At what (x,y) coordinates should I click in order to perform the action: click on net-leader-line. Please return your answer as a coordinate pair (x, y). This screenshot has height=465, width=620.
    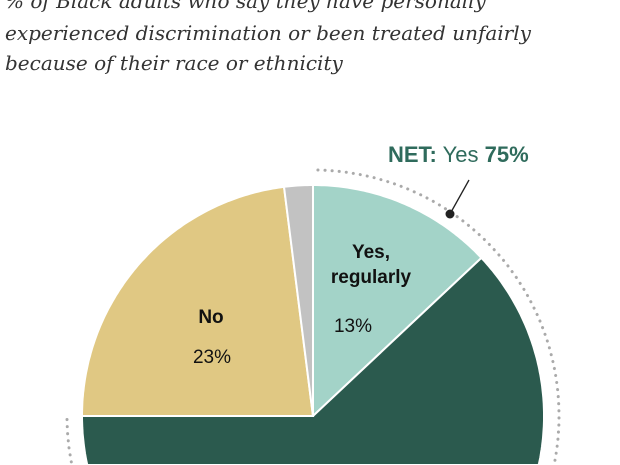
    Looking at the image, I should click on (459, 197).